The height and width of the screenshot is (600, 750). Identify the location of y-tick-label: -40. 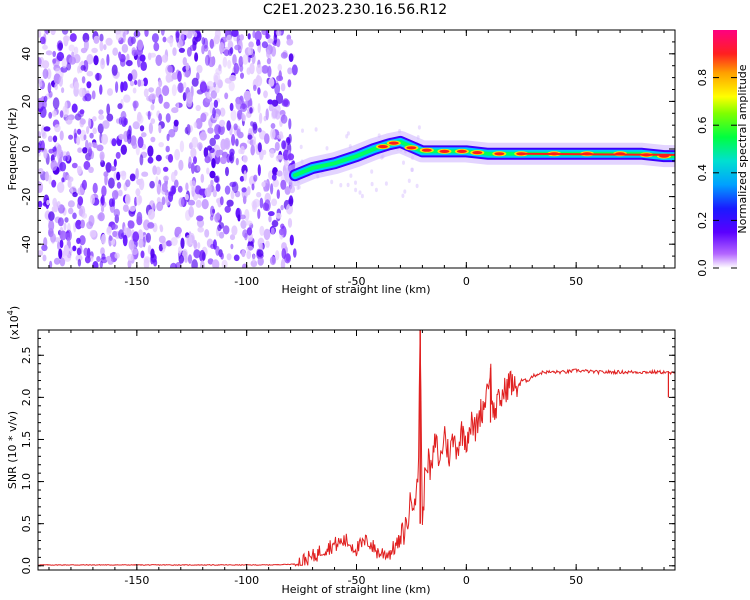
(26, 244).